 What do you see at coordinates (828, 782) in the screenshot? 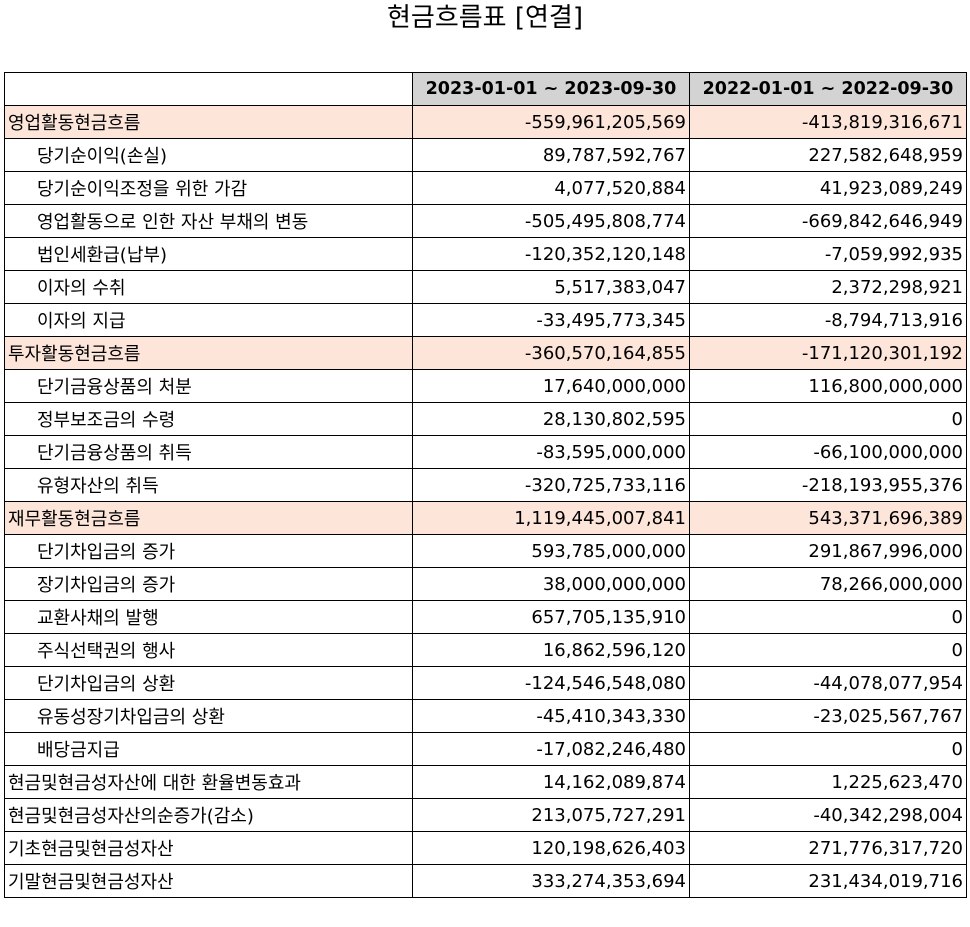
I see `value-previous: 1,225,623,470` at bounding box center [828, 782].